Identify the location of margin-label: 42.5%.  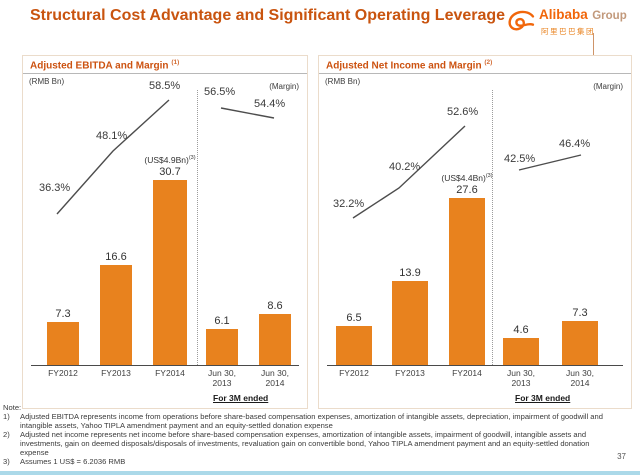
(520, 159).